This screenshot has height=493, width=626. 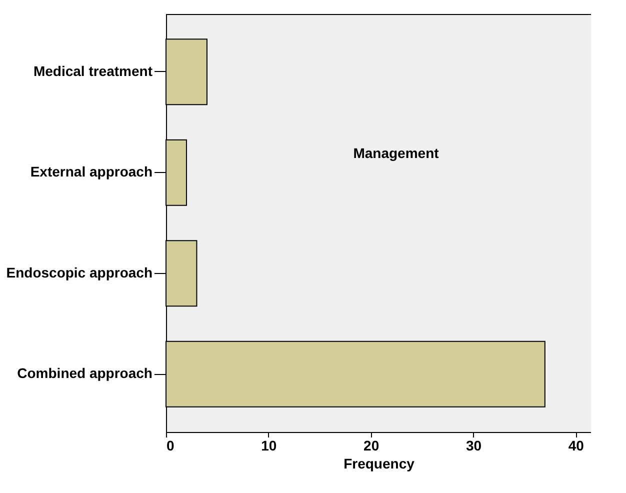 I want to click on x-tick-label: 30, so click(x=474, y=446).